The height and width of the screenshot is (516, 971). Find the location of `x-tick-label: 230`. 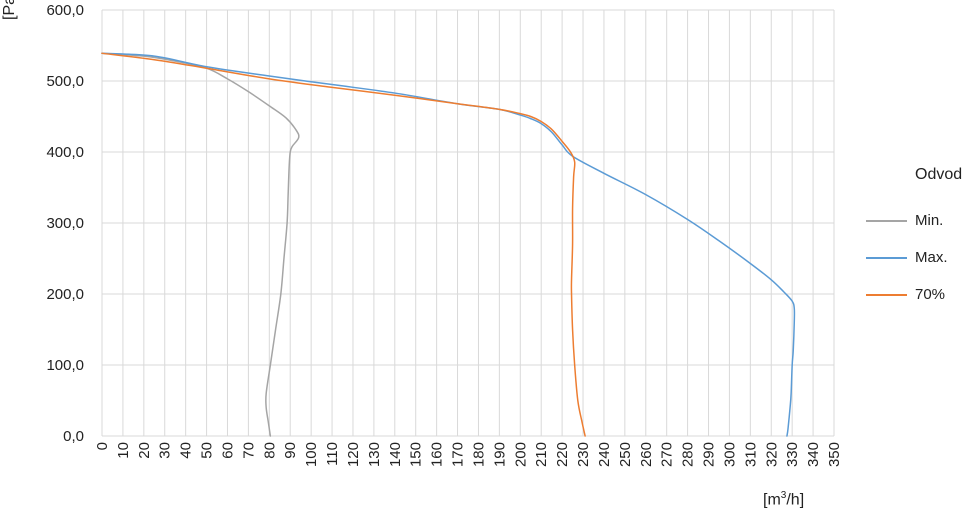

x-tick-label: 230 is located at coordinates (583, 454).